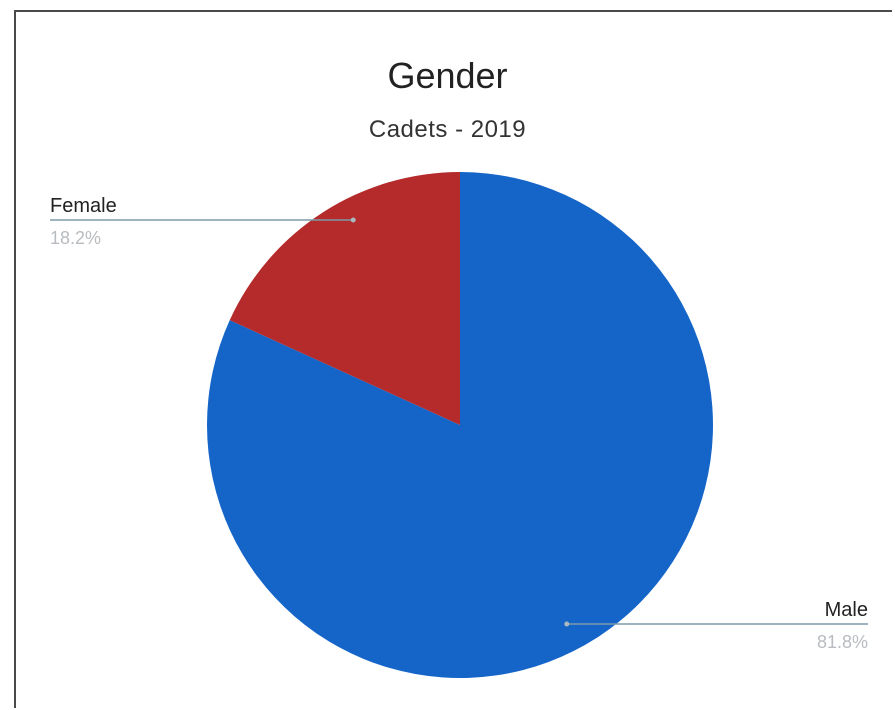 The image size is (895, 710). Describe the element at coordinates (447, 75) in the screenshot. I see `chart-title: Gender` at that location.